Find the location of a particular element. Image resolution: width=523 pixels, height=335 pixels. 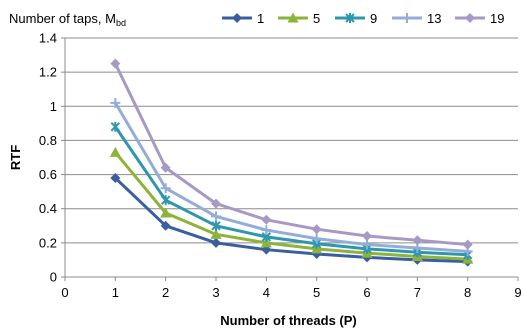

legend-label-13: 13 is located at coordinates (434, 18).